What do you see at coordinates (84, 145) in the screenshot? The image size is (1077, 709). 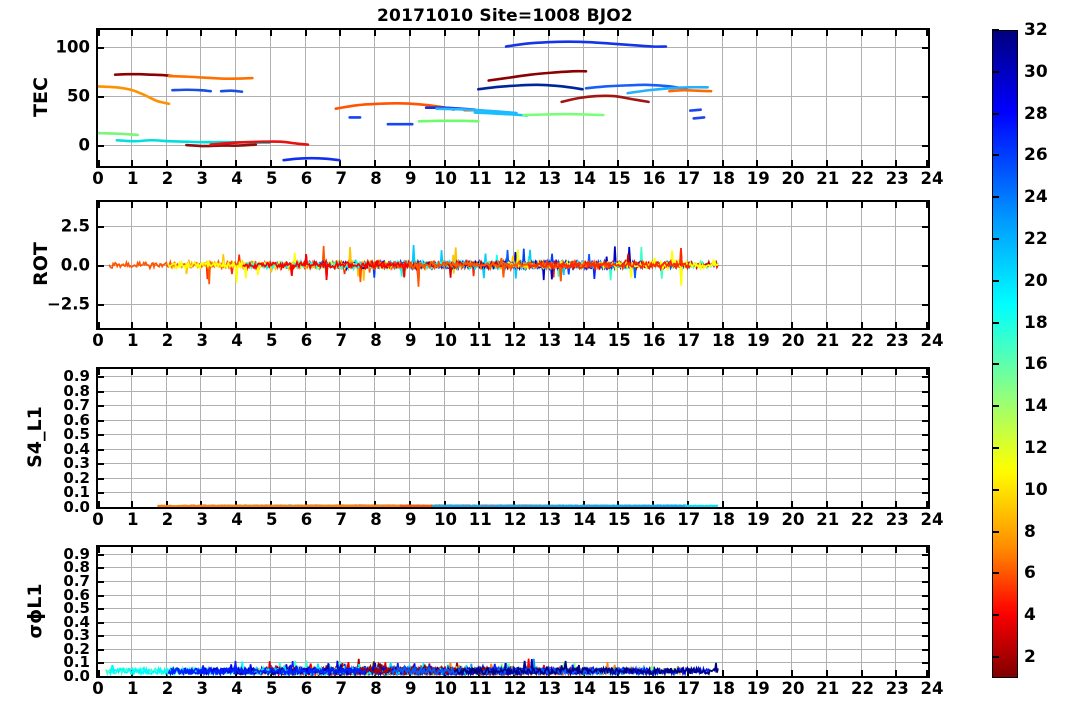 I see `y-tick-label: 0` at bounding box center [84, 145].